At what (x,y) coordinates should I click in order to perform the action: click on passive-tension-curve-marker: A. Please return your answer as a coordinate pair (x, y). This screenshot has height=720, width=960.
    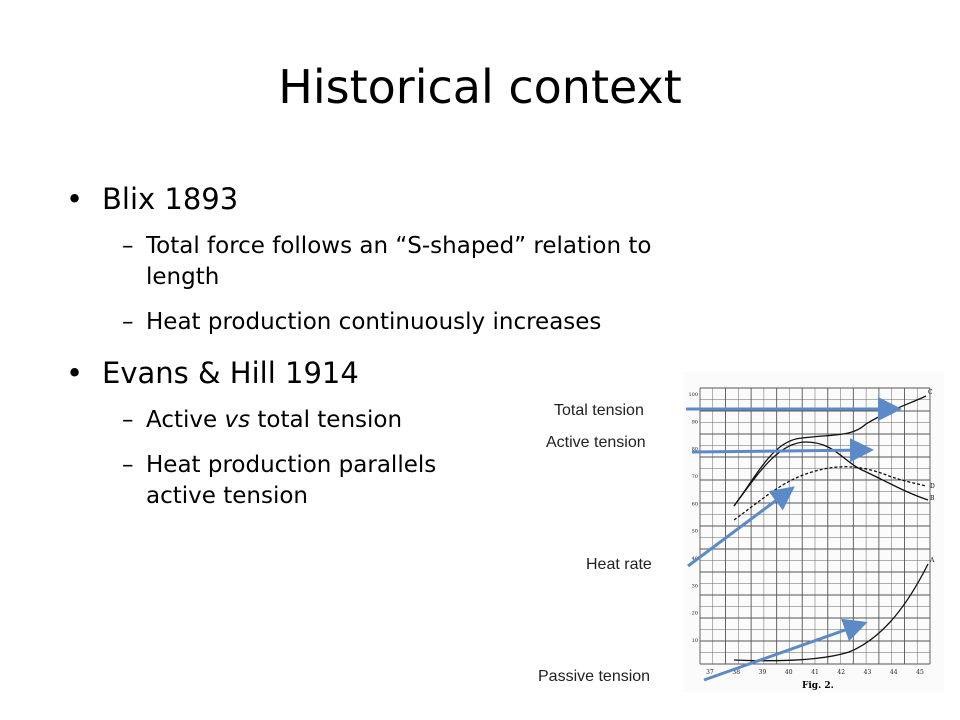
    Looking at the image, I should click on (932, 560).